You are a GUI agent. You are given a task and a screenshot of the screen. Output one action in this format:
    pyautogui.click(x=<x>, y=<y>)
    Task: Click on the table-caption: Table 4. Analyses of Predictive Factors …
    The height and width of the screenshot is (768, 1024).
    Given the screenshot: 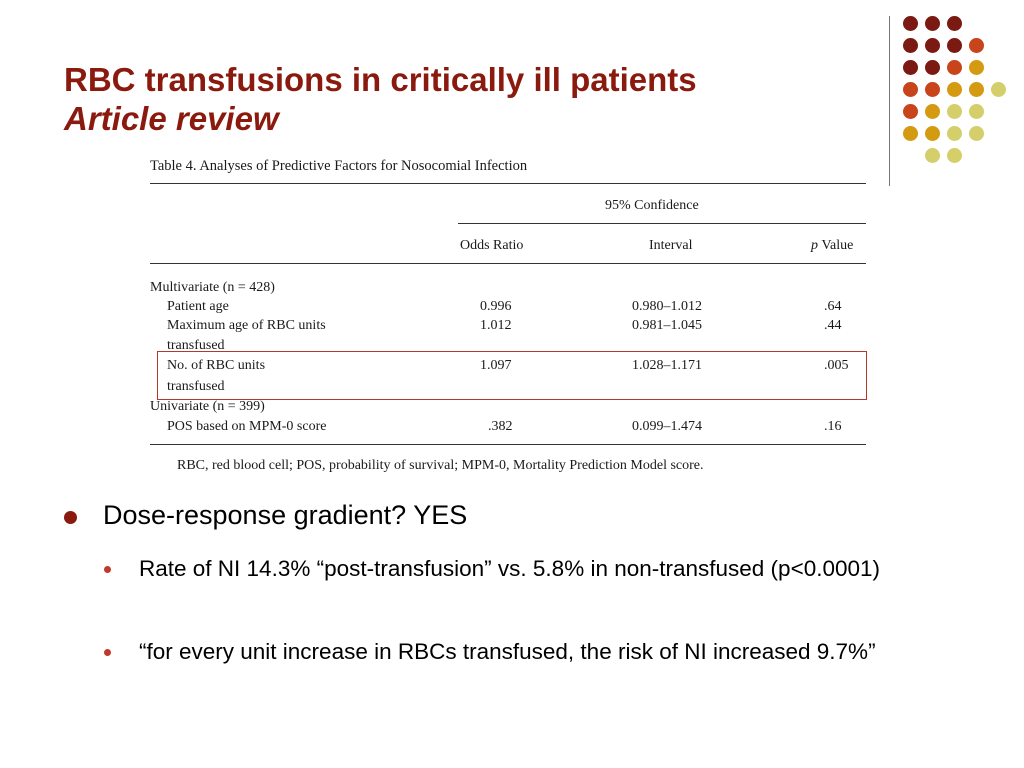 What is the action you would take?
    pyautogui.click(x=339, y=166)
    